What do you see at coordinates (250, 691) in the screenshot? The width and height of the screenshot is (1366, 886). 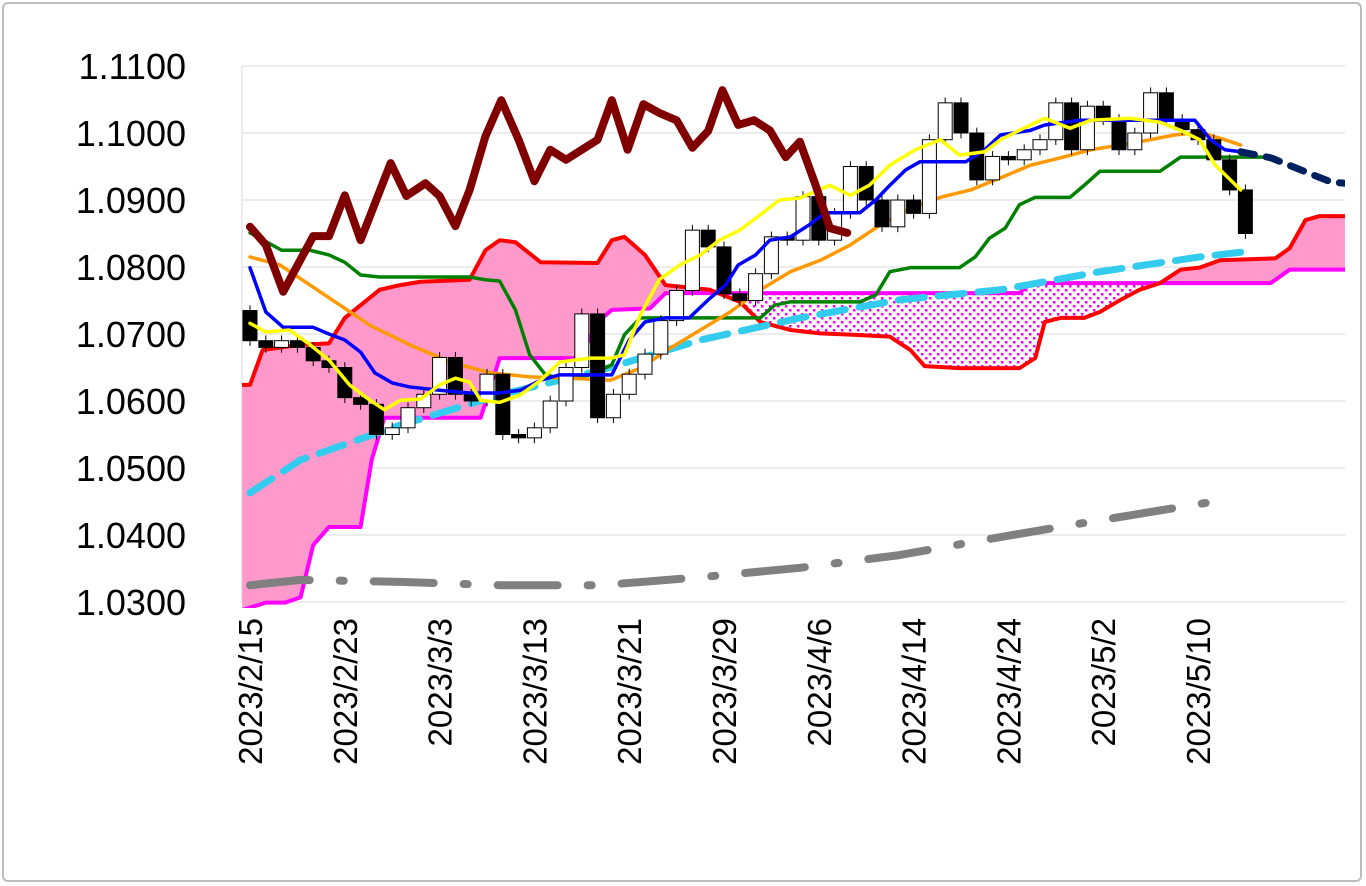 I see `x-tick-label: 2023/2/15` at bounding box center [250, 691].